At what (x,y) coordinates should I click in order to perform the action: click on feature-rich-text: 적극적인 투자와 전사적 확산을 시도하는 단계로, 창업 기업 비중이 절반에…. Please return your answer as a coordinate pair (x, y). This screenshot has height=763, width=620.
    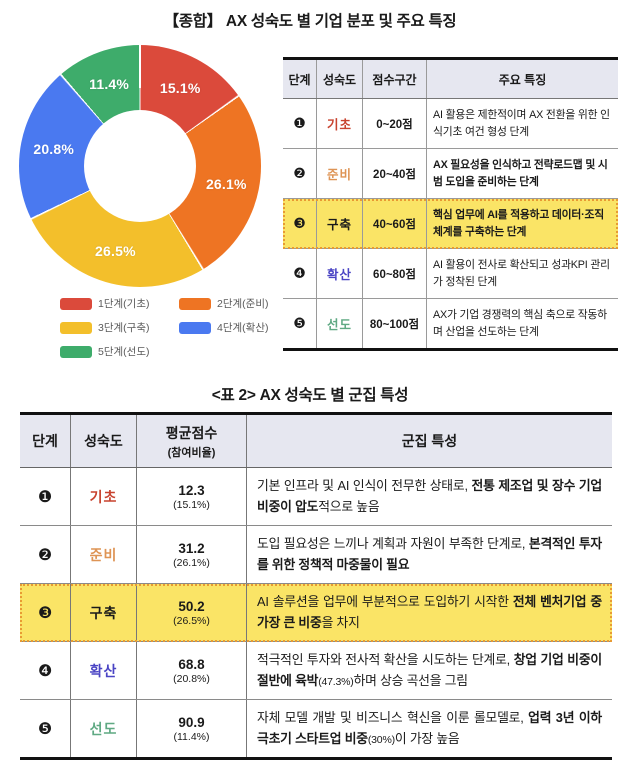
    Looking at the image, I should click on (429, 670).